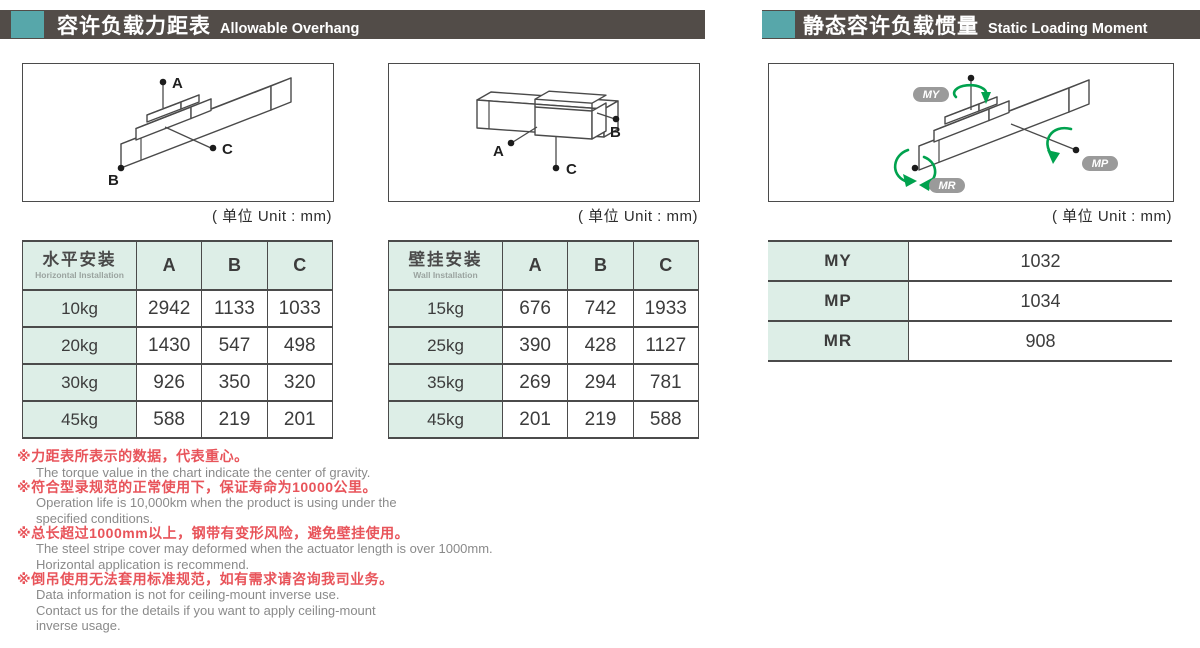 The height and width of the screenshot is (648, 1200). Describe the element at coordinates (838, 341) in the screenshot. I see `moment-label: MR` at that location.